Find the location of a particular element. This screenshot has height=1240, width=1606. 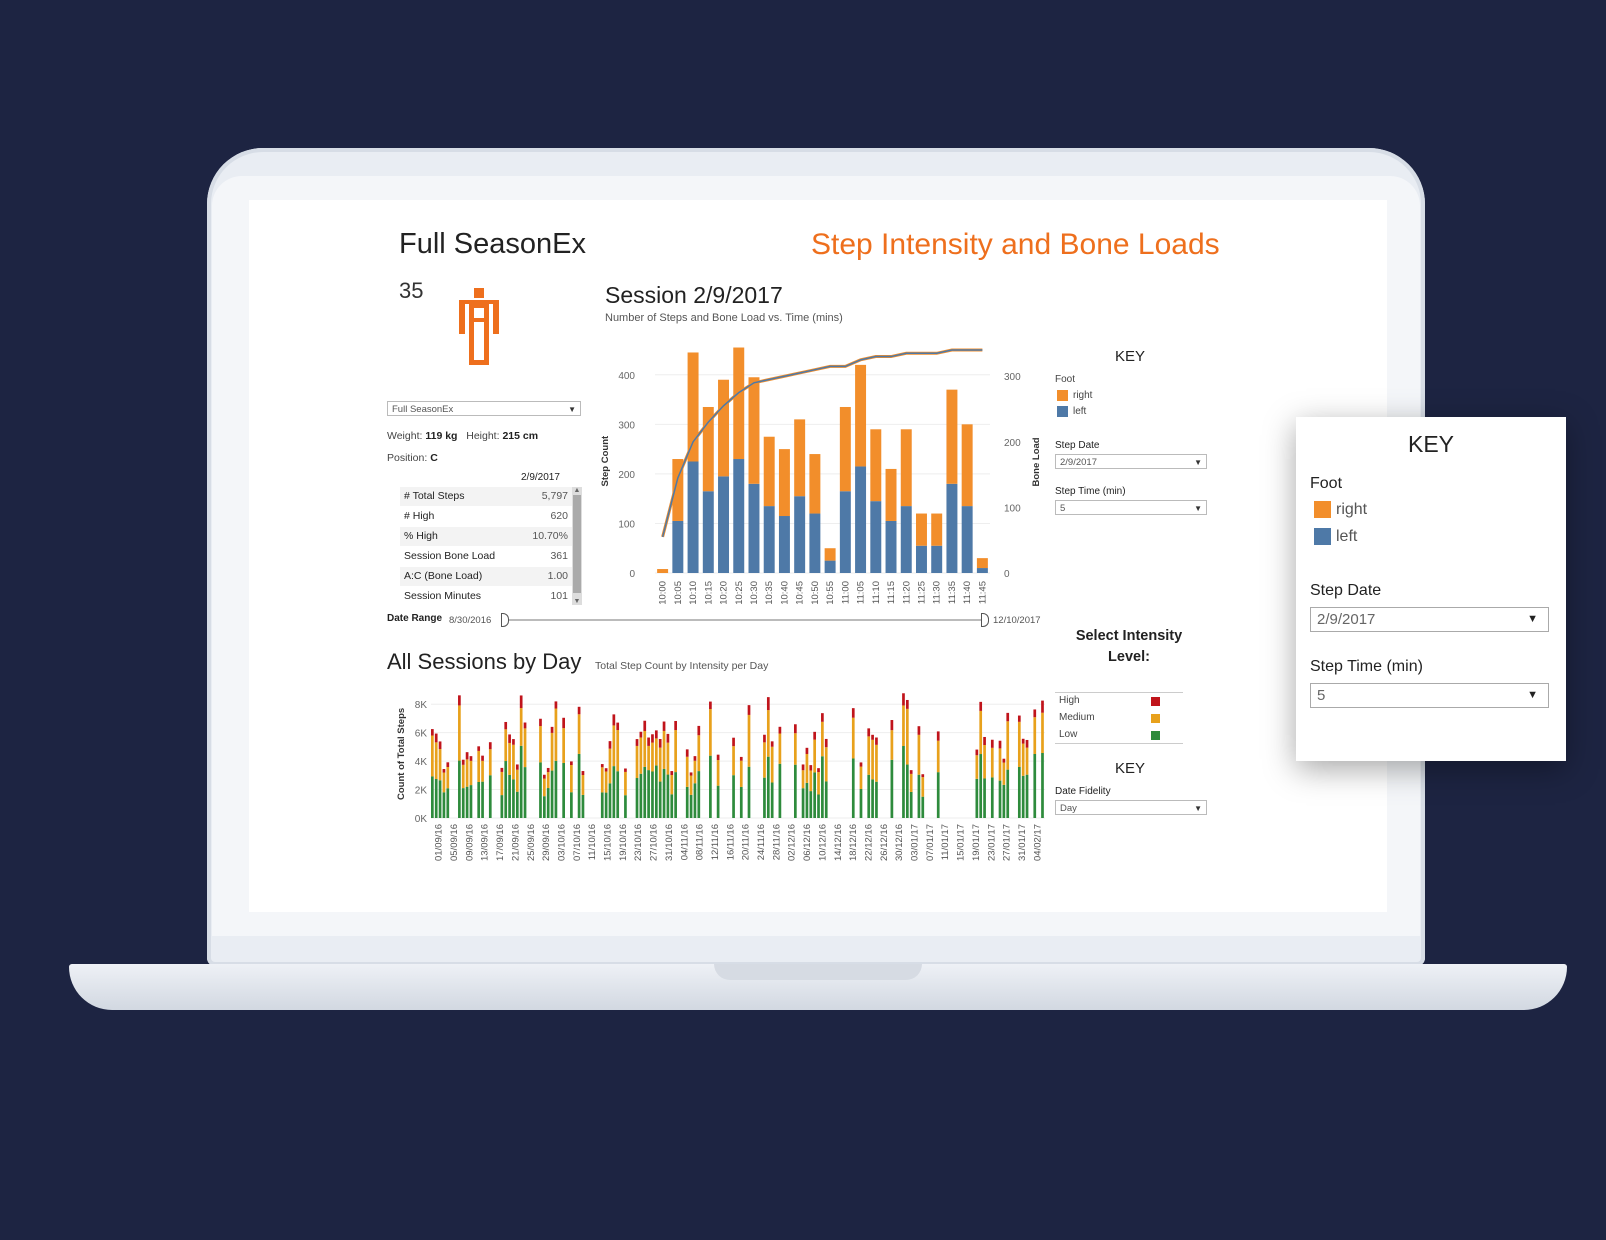

table-row: Session Minutes 101 is located at coordinates (486, 596).